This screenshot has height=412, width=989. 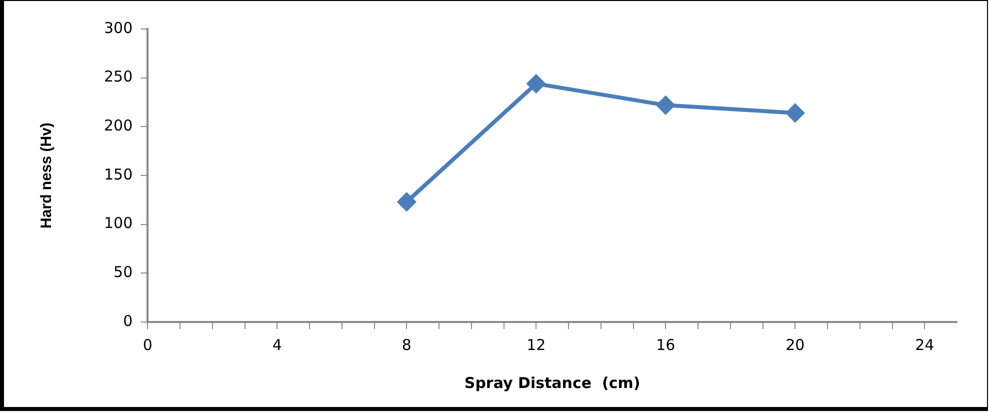 What do you see at coordinates (407, 345) in the screenshot?
I see `x-tick-label: 8` at bounding box center [407, 345].